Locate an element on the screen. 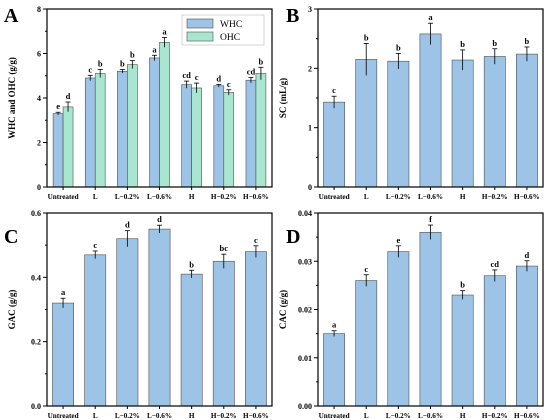 The image size is (550, 420). panel-label: C is located at coordinates (11, 237).